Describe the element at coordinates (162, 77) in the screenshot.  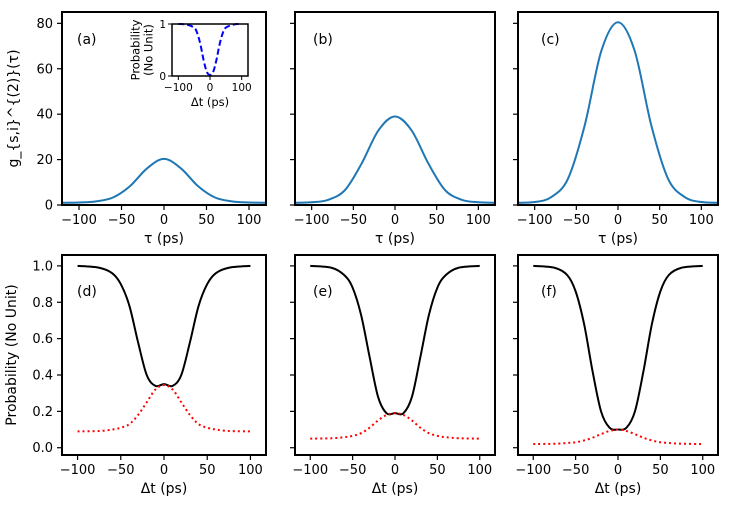
I see `inset-y-tick-label: 0` at that location.